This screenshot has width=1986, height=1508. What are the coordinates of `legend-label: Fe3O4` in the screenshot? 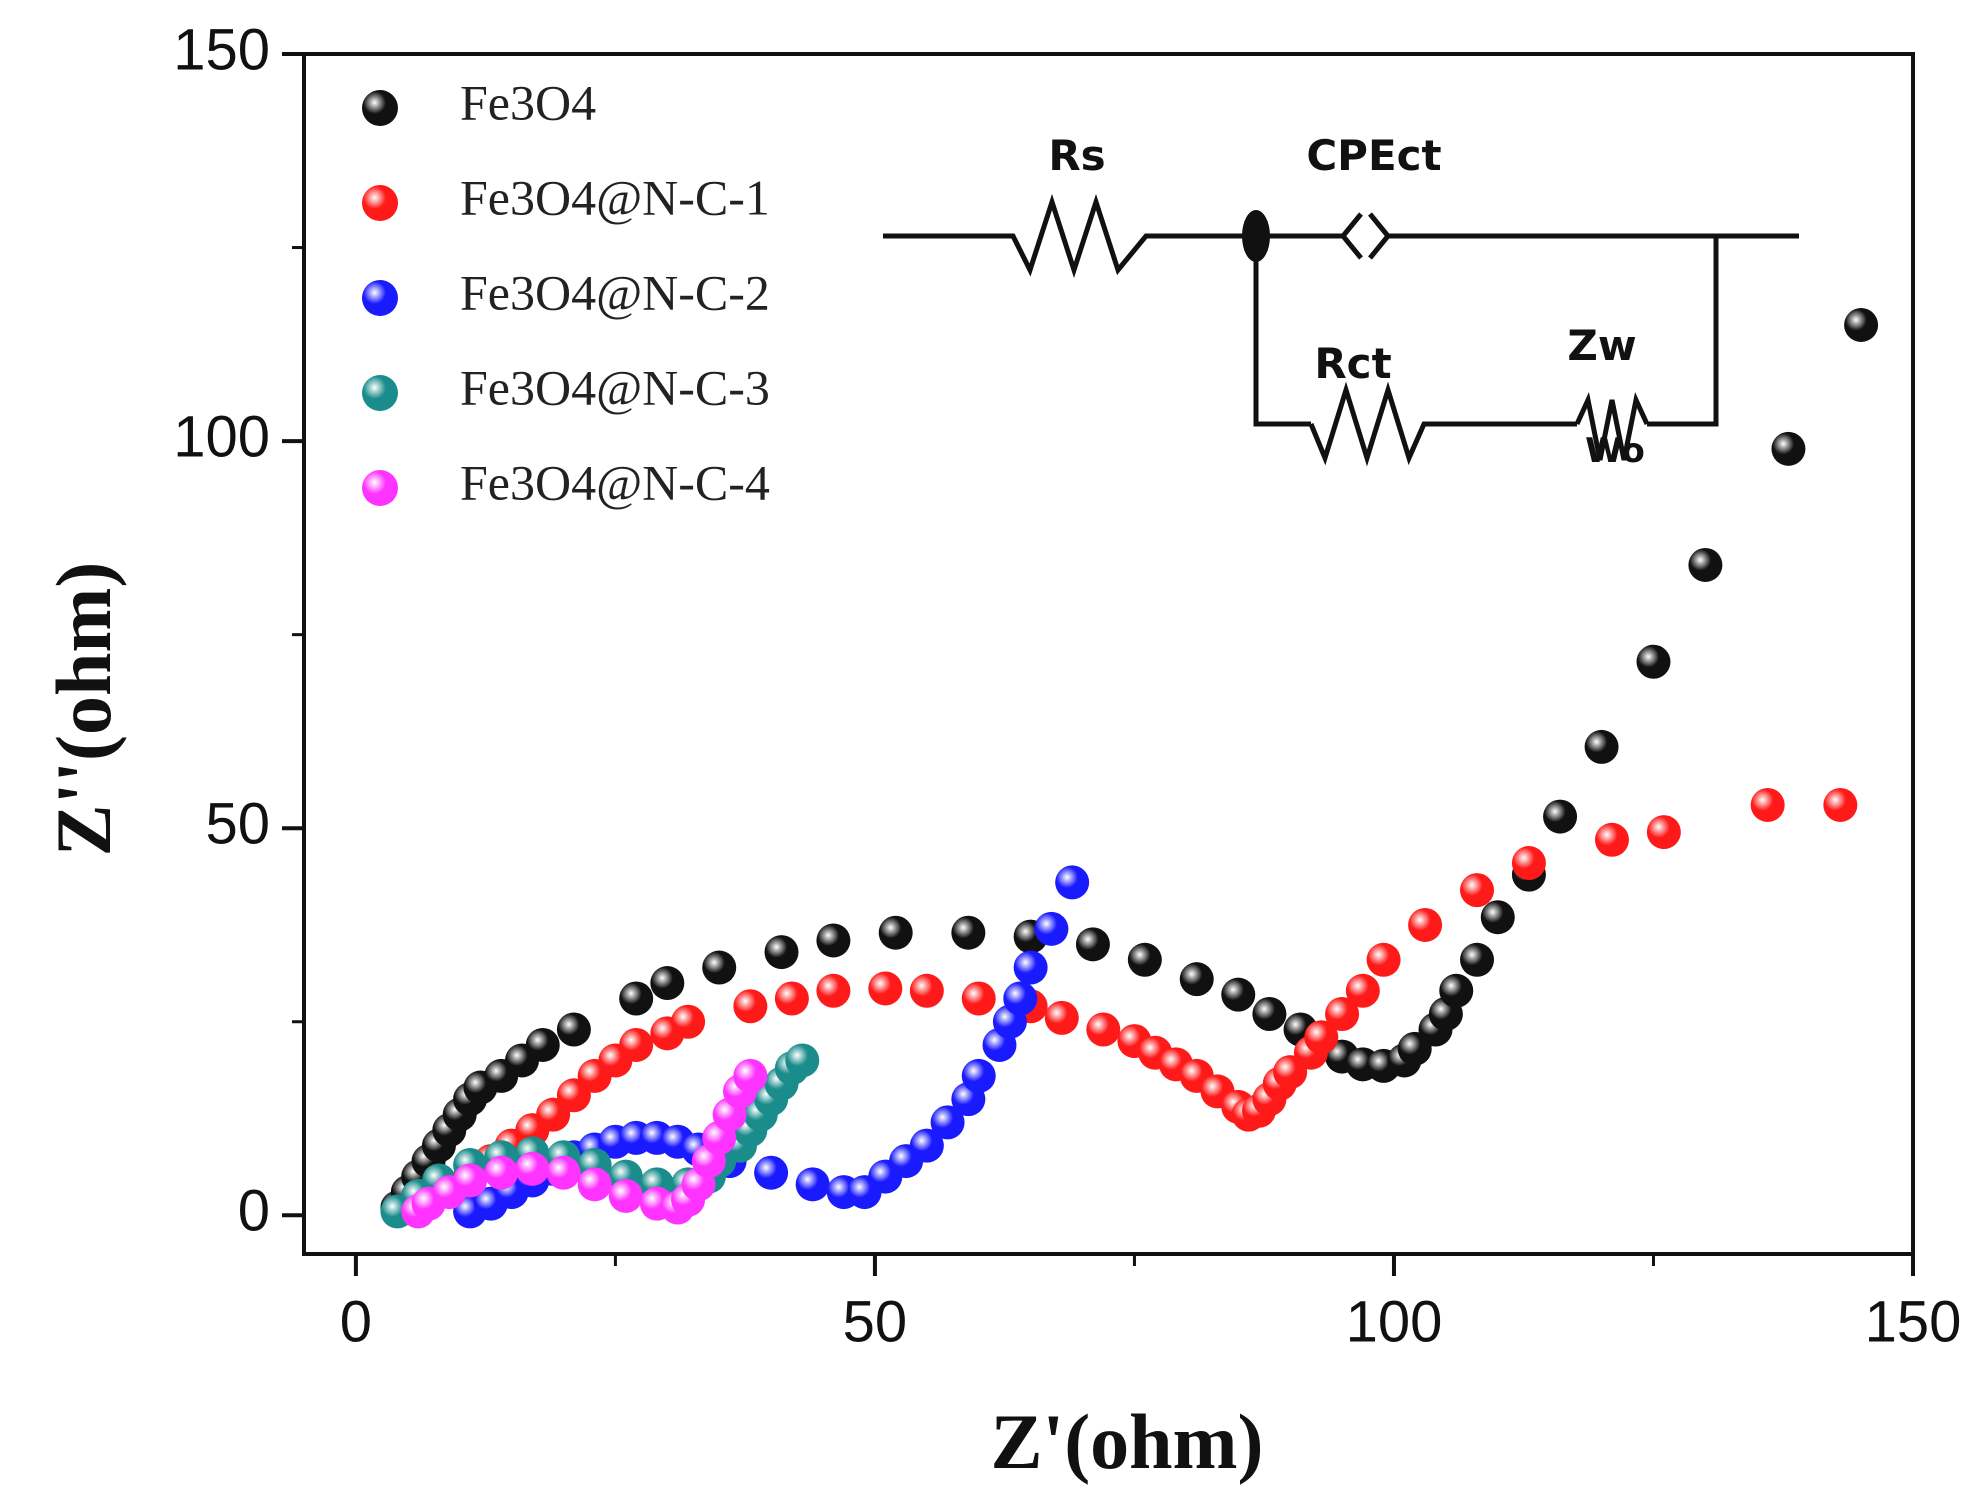 It's located at (528, 102).